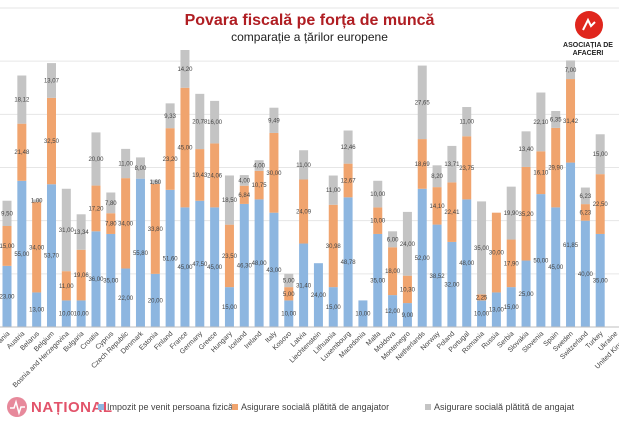 This screenshot has width=619, height=421. Describe the element at coordinates (244, 196) in the screenshot. I see `data-label: 6,84` at that location.